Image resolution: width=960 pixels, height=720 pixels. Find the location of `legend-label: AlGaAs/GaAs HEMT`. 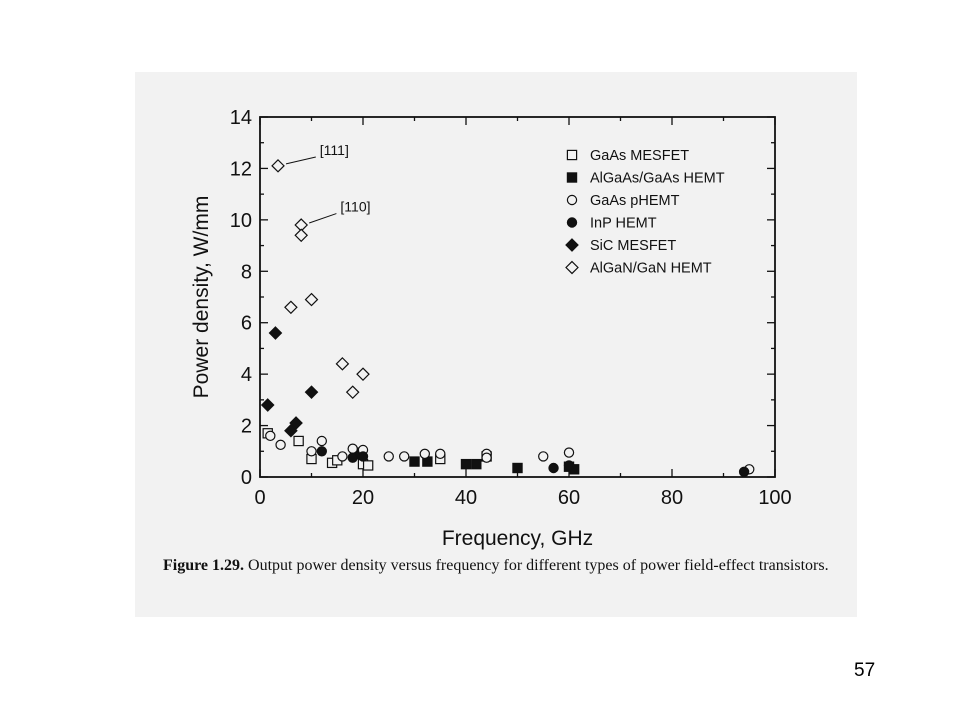

legend-label: AlGaAs/GaAs HEMT is located at coordinates (657, 179).